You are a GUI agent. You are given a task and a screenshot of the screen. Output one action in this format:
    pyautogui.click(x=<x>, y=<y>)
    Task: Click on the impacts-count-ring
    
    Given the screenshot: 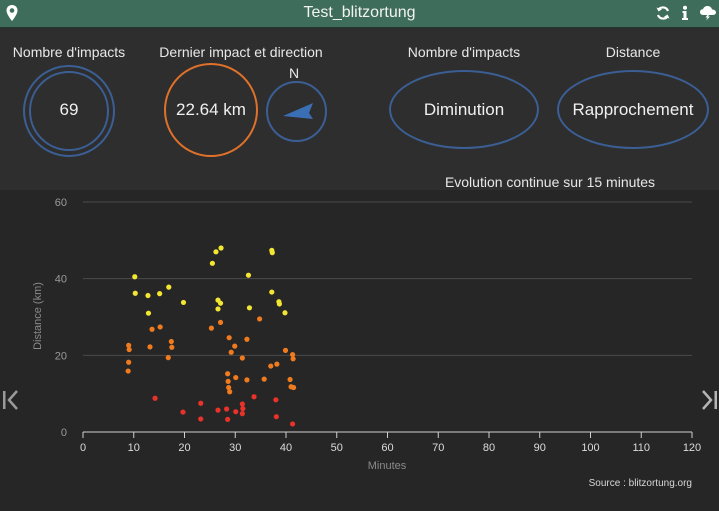 What is the action you would take?
    pyautogui.click(x=69, y=111)
    